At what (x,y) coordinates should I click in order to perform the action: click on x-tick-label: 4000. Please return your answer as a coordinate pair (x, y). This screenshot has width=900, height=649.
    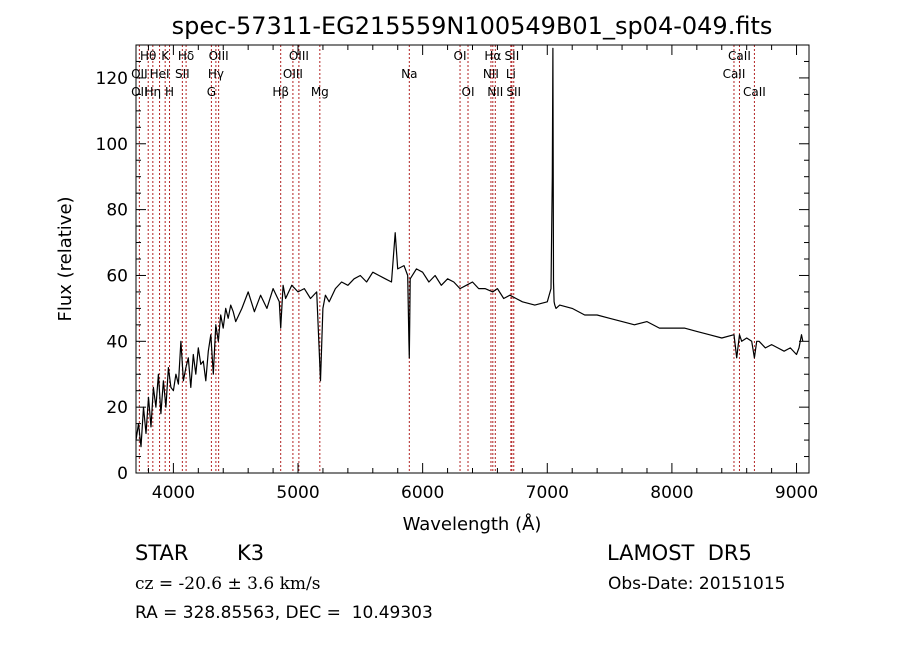
    Looking at the image, I should click on (173, 493).